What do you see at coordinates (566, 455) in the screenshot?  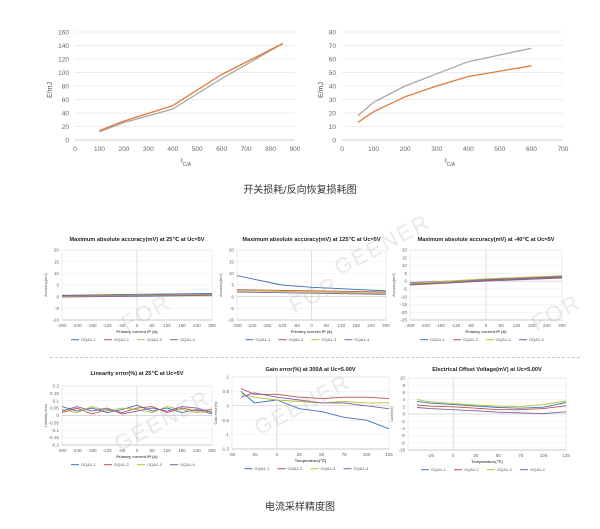 I see `x-tick-label: 125` at bounding box center [566, 455].